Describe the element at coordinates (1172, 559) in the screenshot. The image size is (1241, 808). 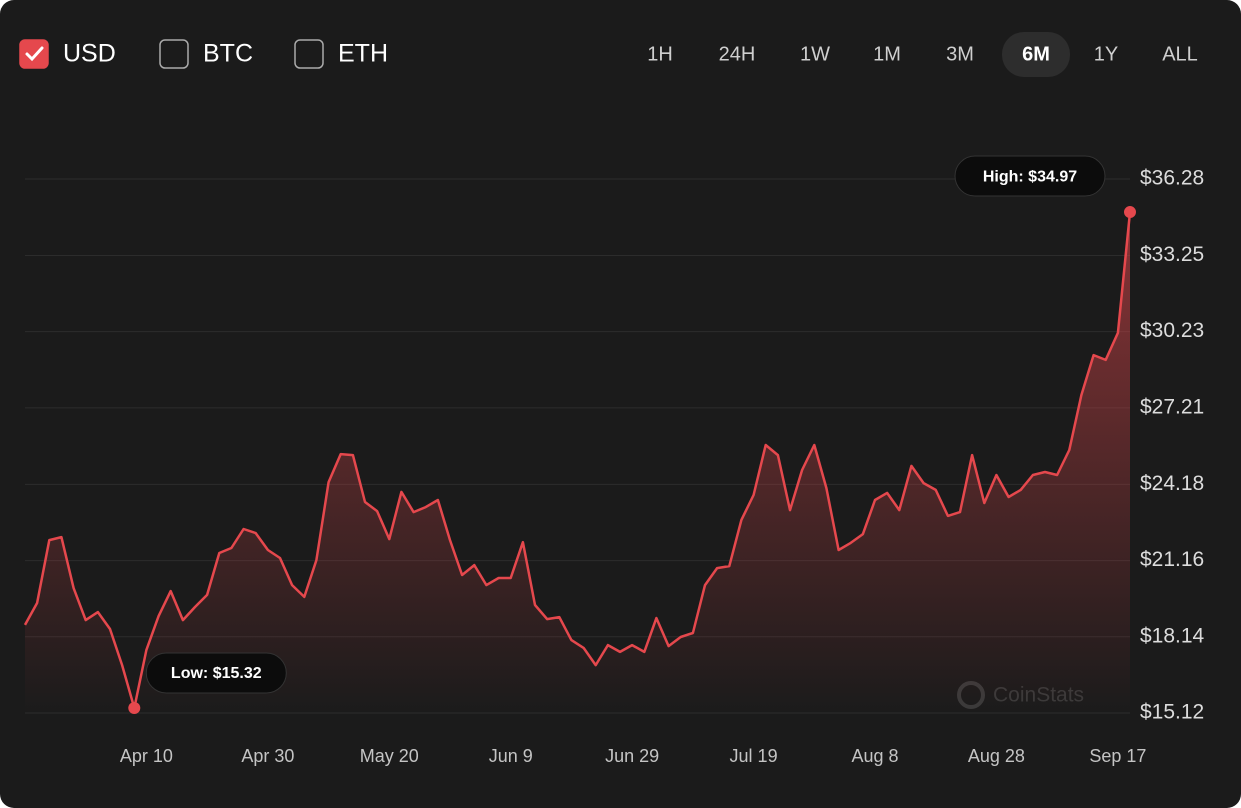
I see `y-tick-label: $21.16` at that location.